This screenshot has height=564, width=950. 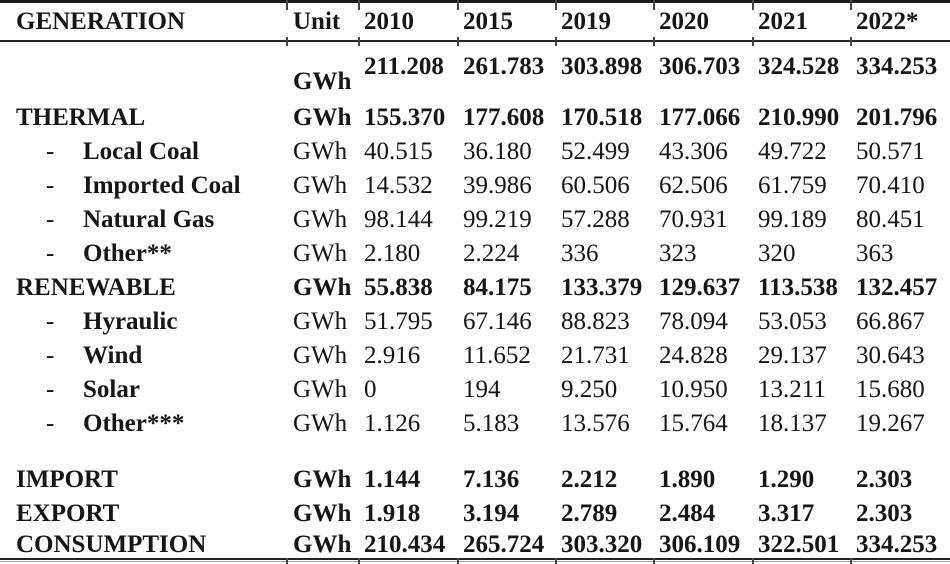 What do you see at coordinates (580, 253) in the screenshot?
I see `row-value: 336` at bounding box center [580, 253].